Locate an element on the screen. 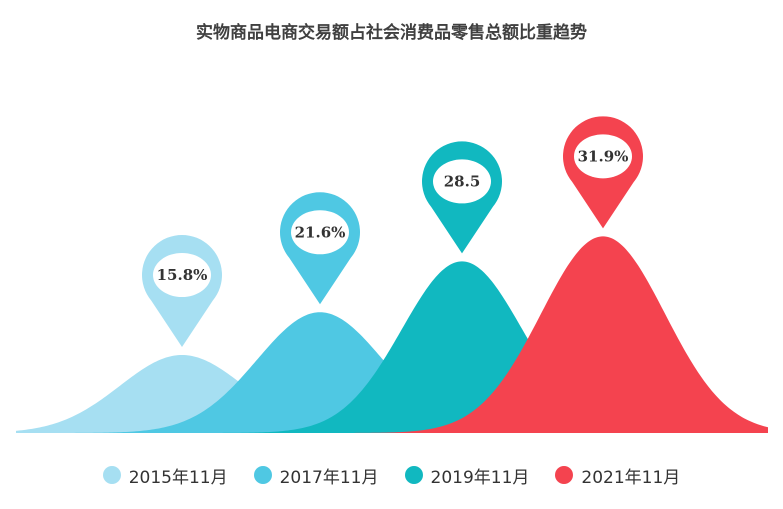 This screenshot has width=783, height=509. data-label: 31.9% is located at coordinates (603, 156).